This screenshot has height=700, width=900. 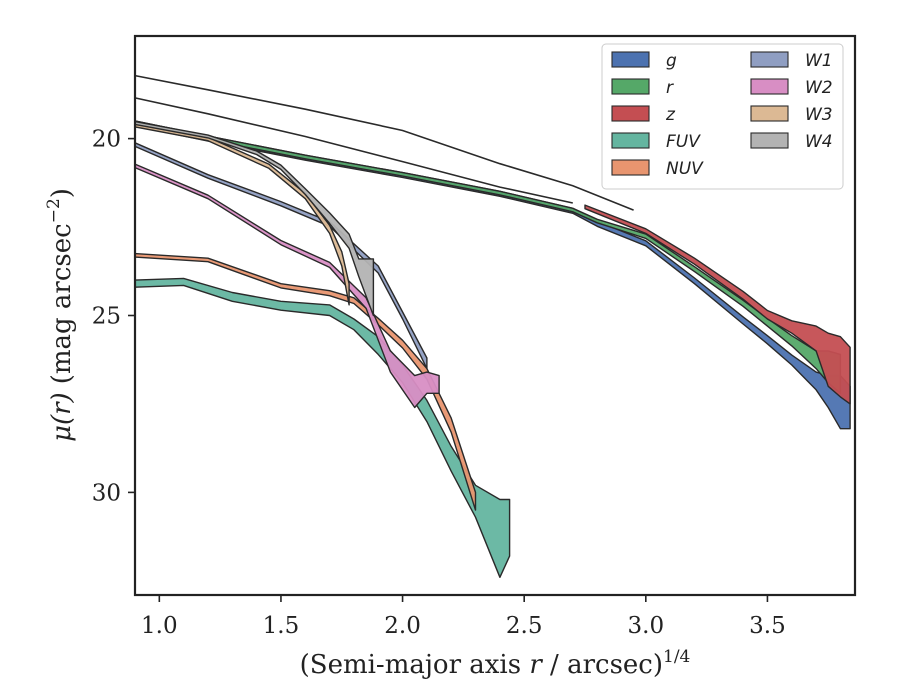 What do you see at coordinates (106, 140) in the screenshot?
I see `y-tick-label: 20` at bounding box center [106, 140].